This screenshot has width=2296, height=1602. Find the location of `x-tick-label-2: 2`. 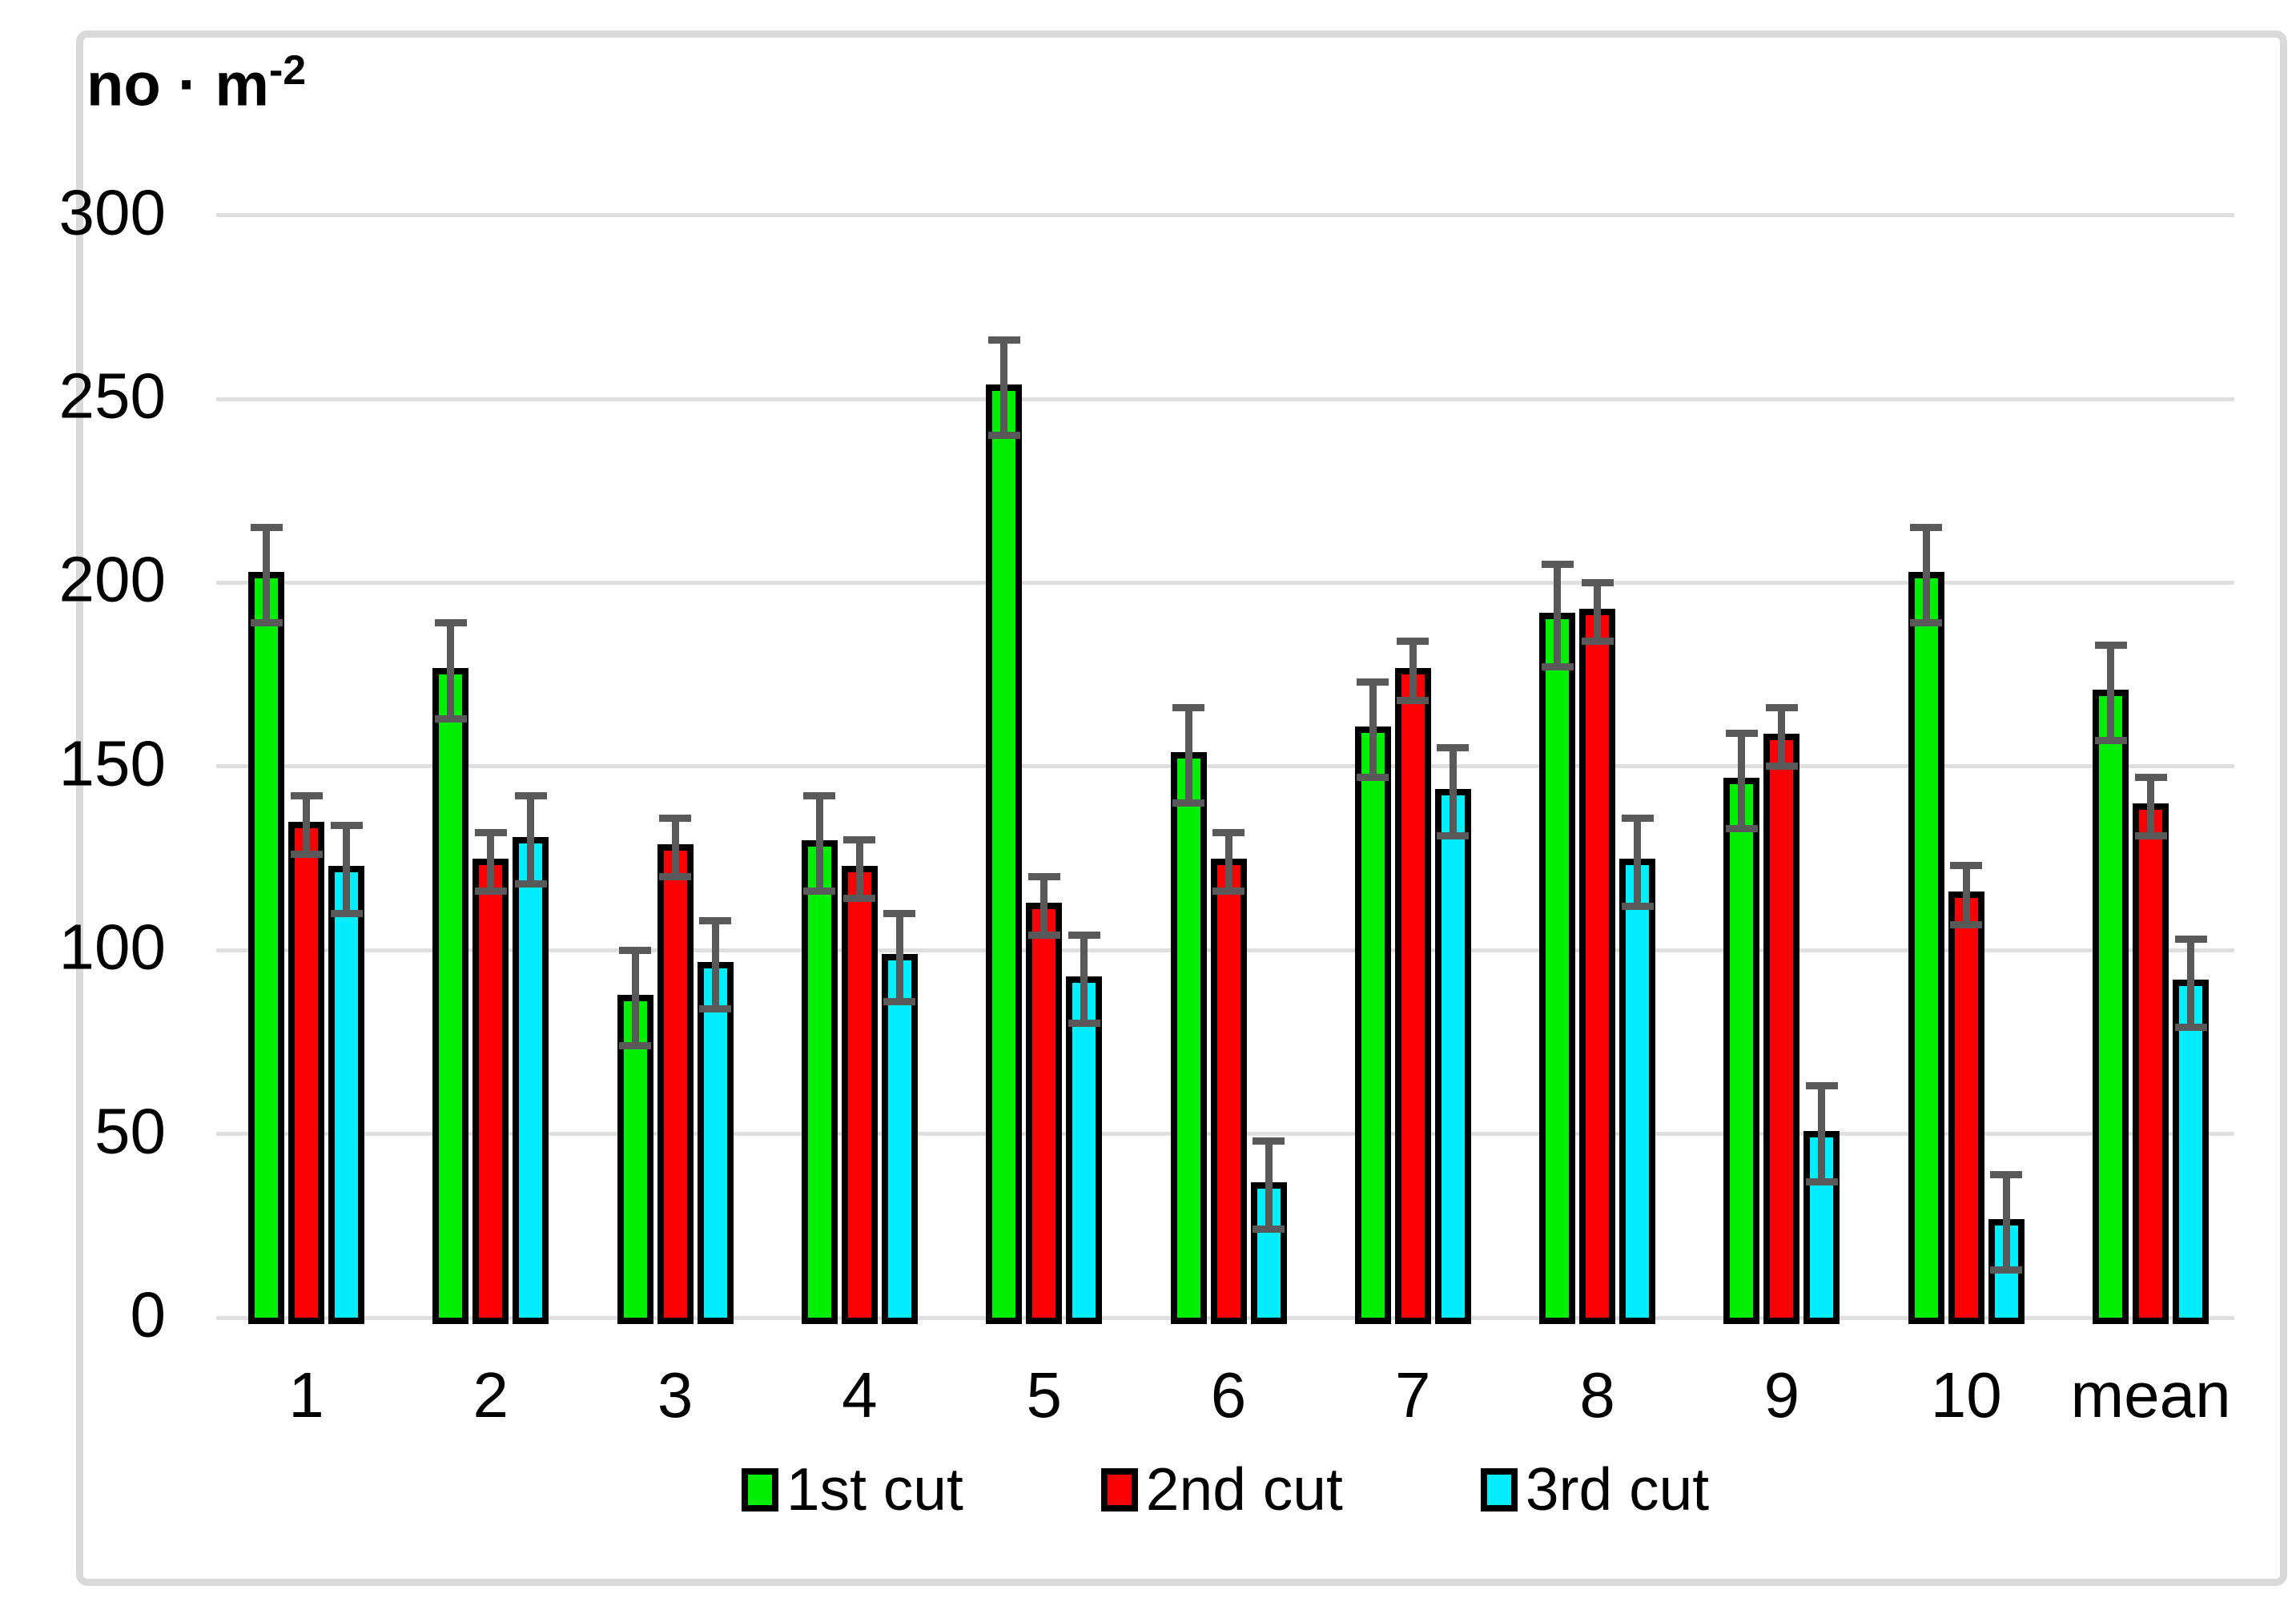

x-tick-label-2: 2 is located at coordinates (490, 1395).